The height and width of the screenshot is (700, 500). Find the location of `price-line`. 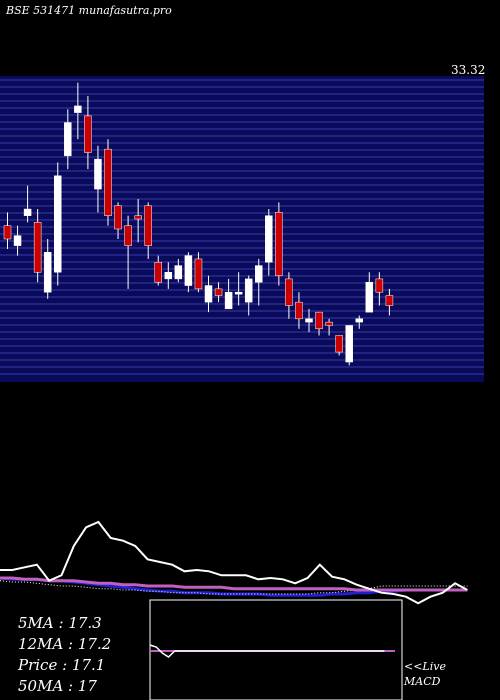

price-line is located at coordinates (234, 562).